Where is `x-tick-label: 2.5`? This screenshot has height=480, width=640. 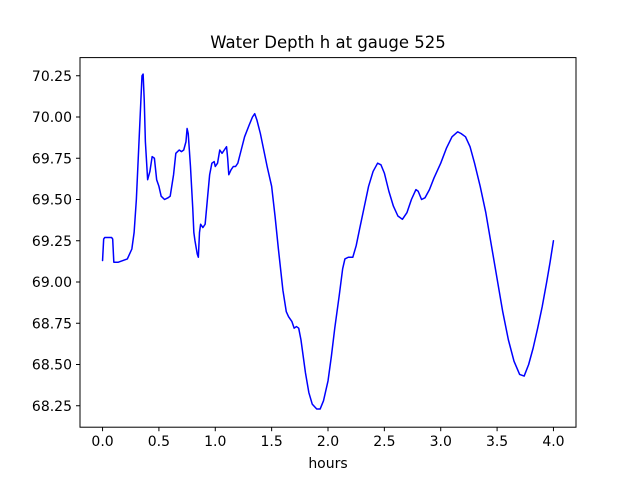 x-tick-label: 2.5 is located at coordinates (384, 442).